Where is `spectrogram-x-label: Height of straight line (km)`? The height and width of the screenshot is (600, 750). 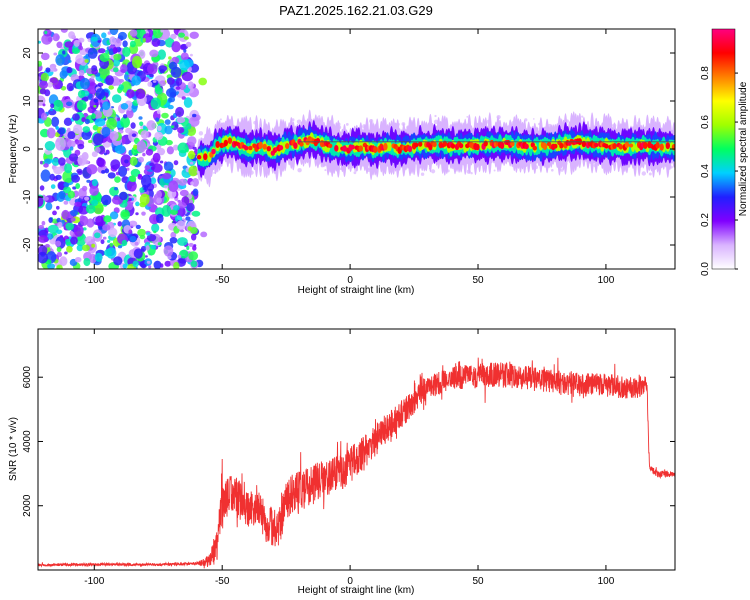 spectrogram-x-label: Height of straight line (km) is located at coordinates (356, 290).